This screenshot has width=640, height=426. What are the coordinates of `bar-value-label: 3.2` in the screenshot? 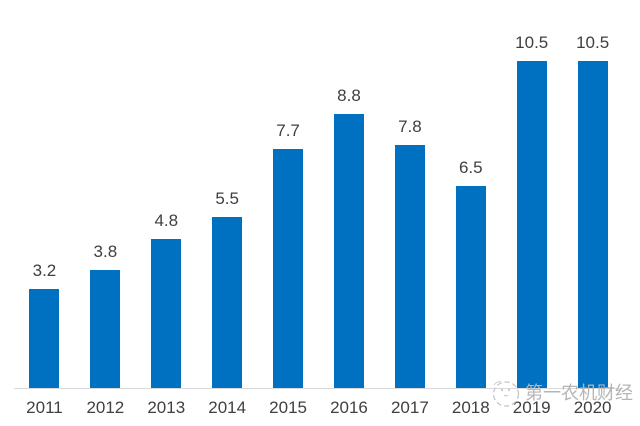 It's located at (44, 270).